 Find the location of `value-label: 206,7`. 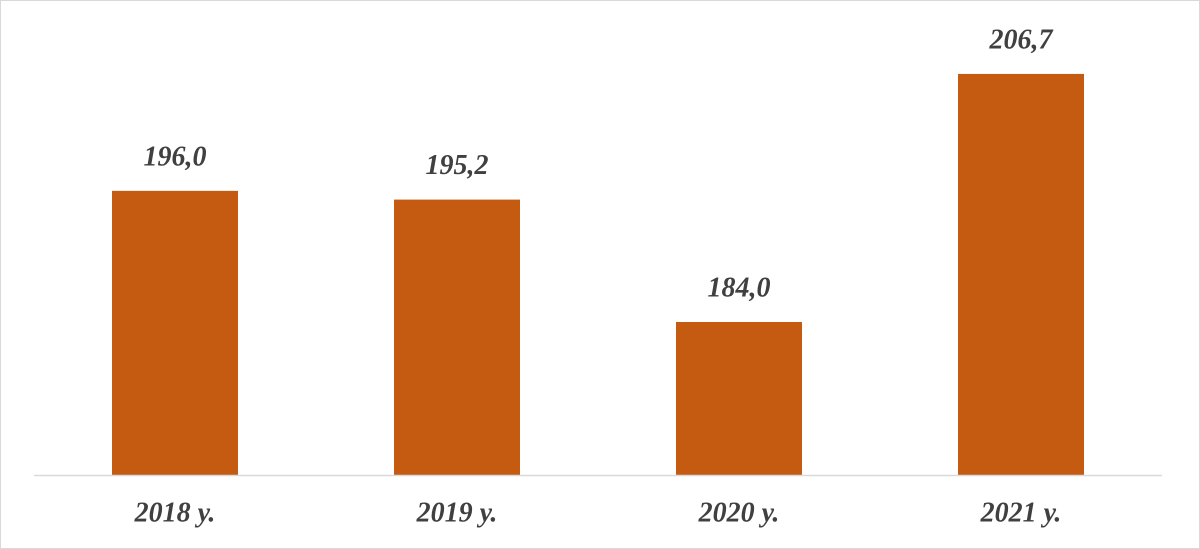

value-label: 206,7 is located at coordinates (1021, 39).